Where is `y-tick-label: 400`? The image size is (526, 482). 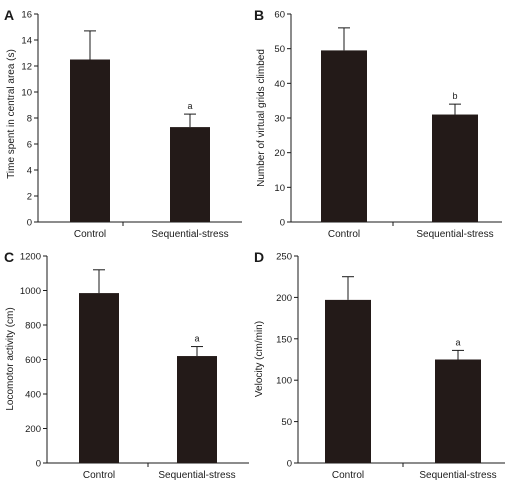
y-tick-label: 400 is located at coordinates (33, 395).